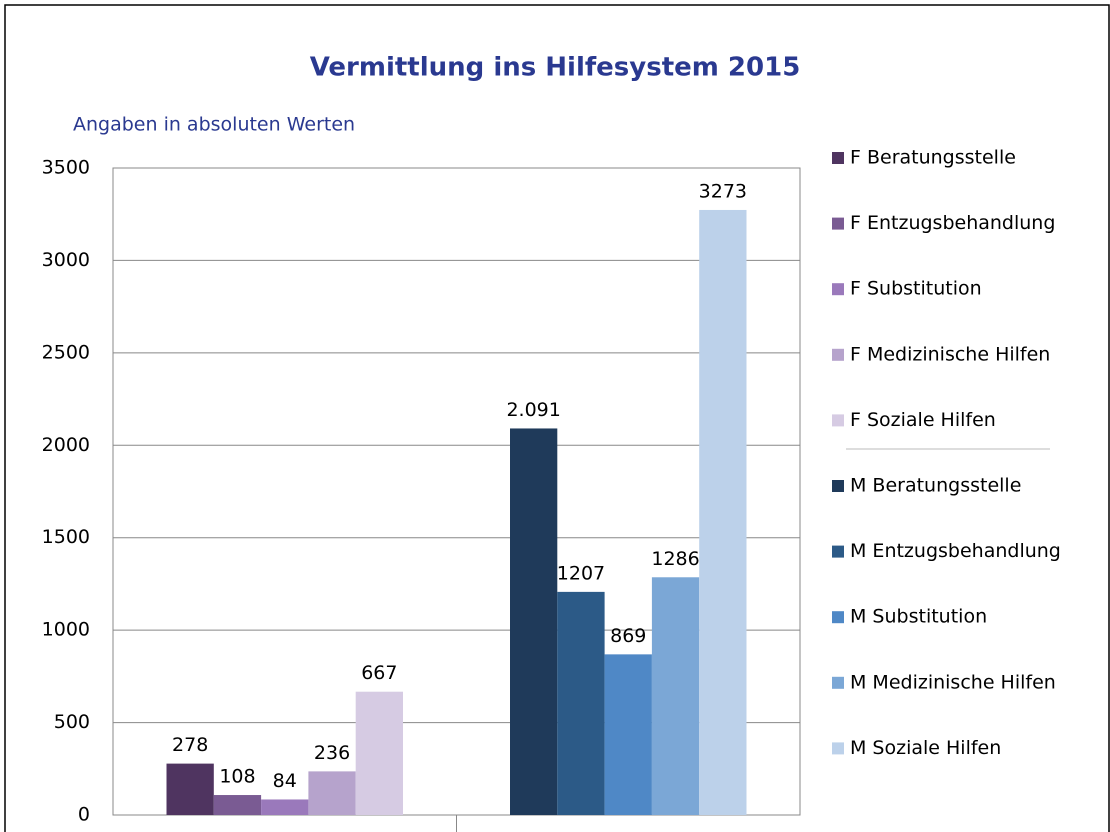 The height and width of the screenshot is (832, 1110). I want to click on y-tick-label: 0, so click(84, 815).